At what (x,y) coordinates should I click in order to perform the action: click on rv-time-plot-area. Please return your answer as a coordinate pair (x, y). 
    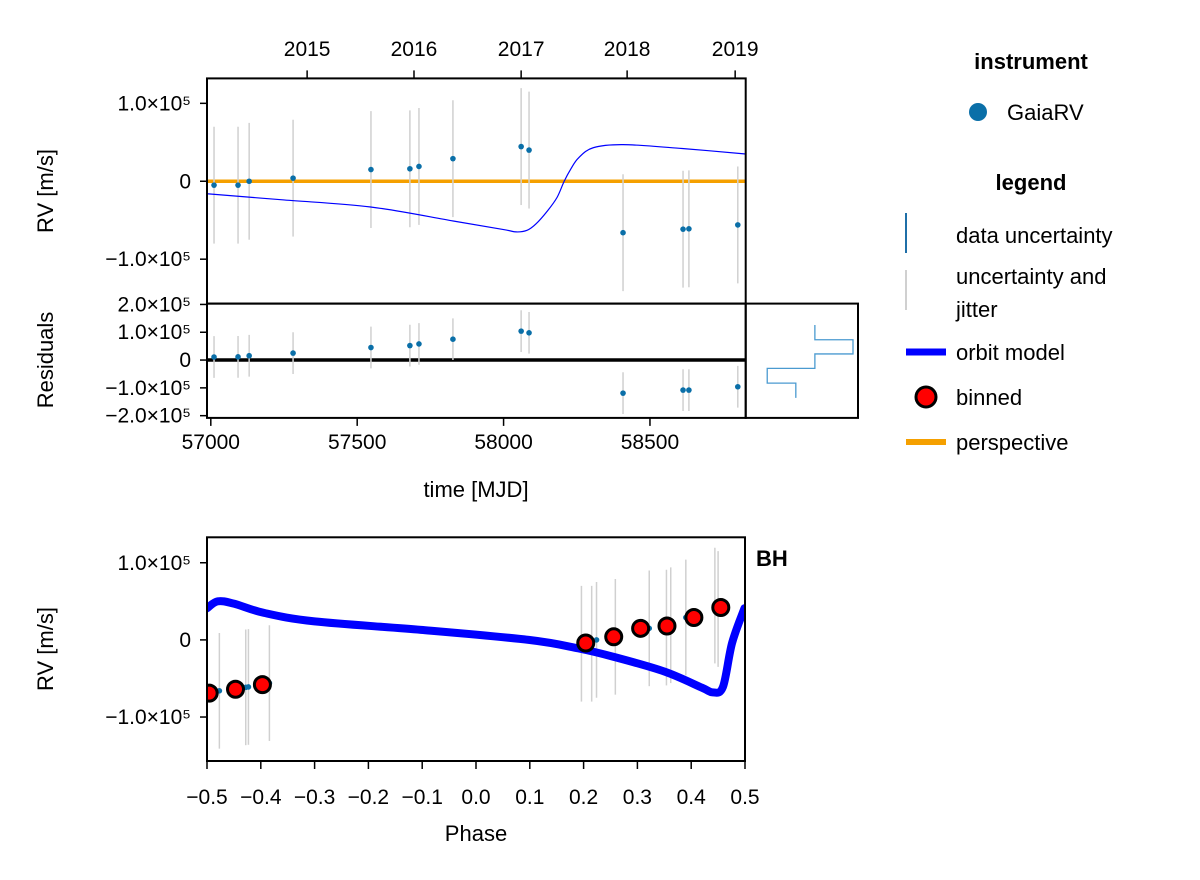
    Looking at the image, I should click on (476, 190).